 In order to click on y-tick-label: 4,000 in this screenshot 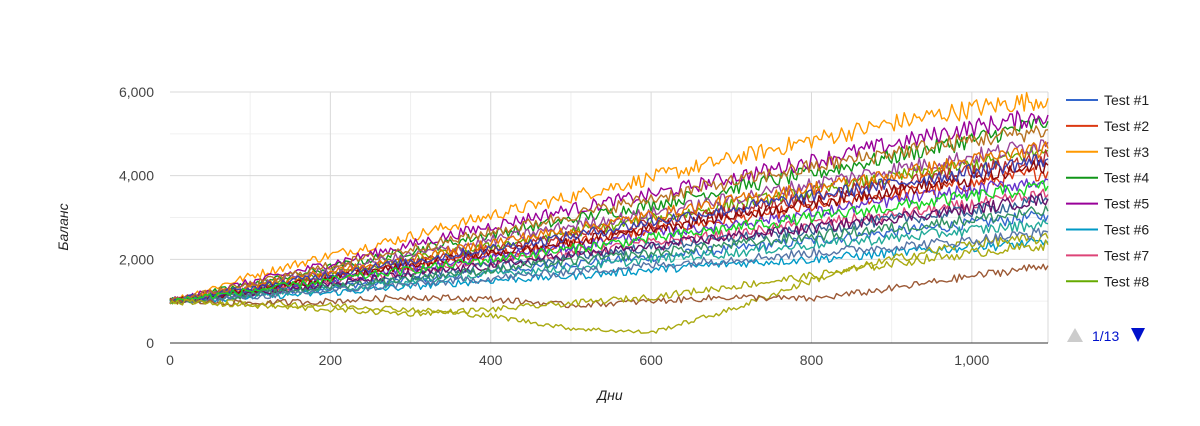, I will do `click(136, 176)`.